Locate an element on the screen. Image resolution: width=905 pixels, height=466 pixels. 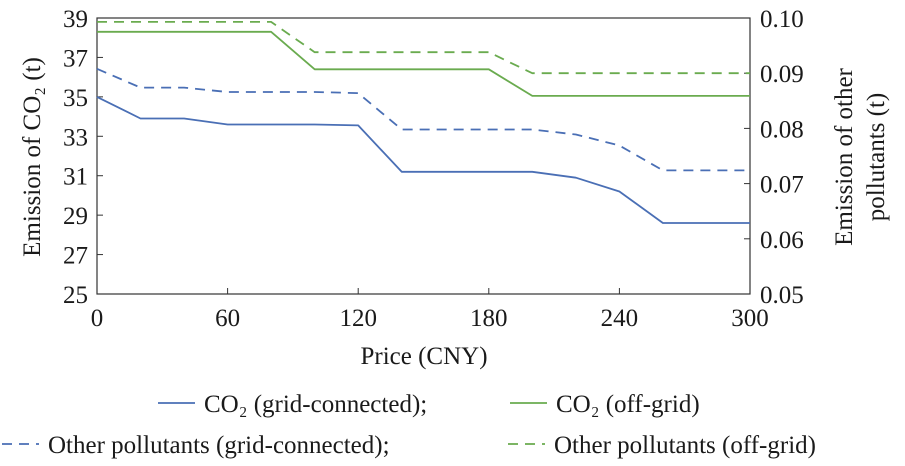
y-right-tick-label: 0.10 is located at coordinates (782, 19).